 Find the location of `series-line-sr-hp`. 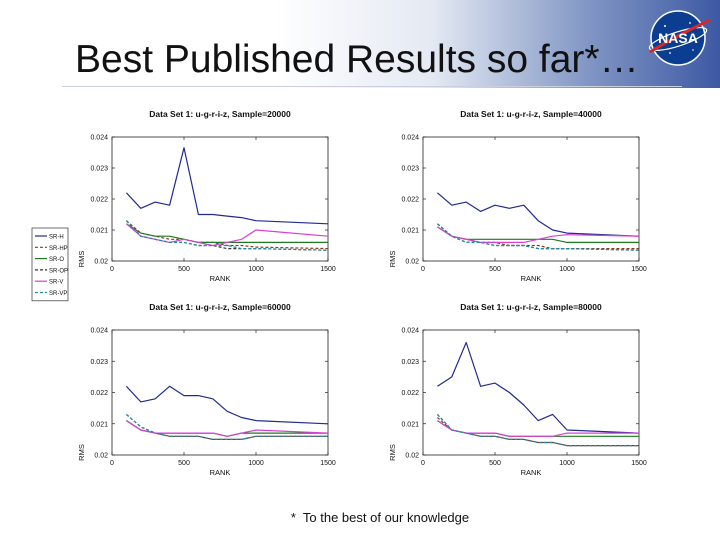

series-line-sr-hp is located at coordinates (538, 432).